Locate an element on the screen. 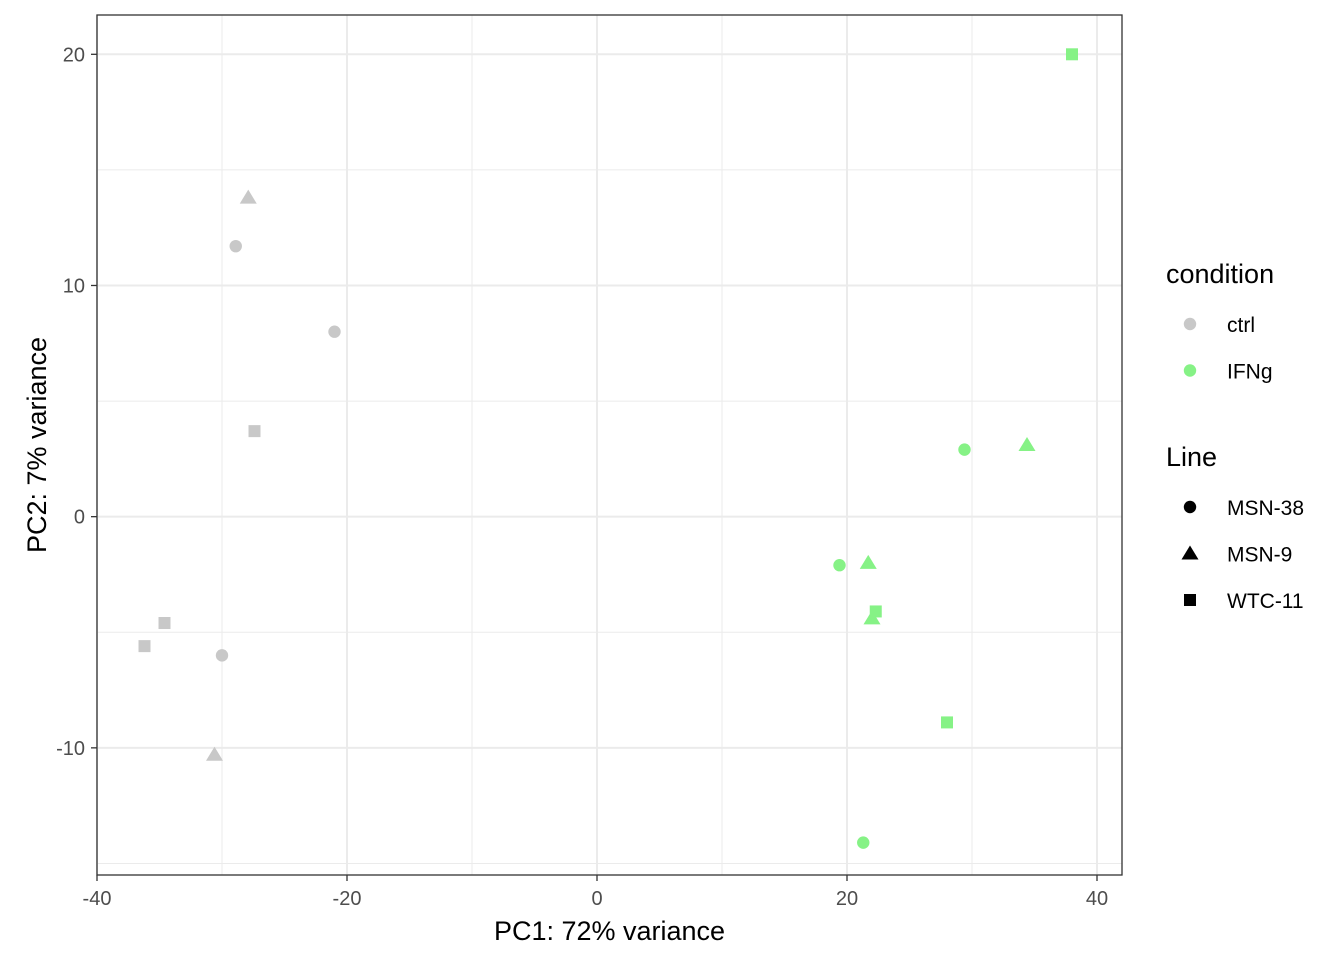  x-tick-label: -40 is located at coordinates (97, 899).